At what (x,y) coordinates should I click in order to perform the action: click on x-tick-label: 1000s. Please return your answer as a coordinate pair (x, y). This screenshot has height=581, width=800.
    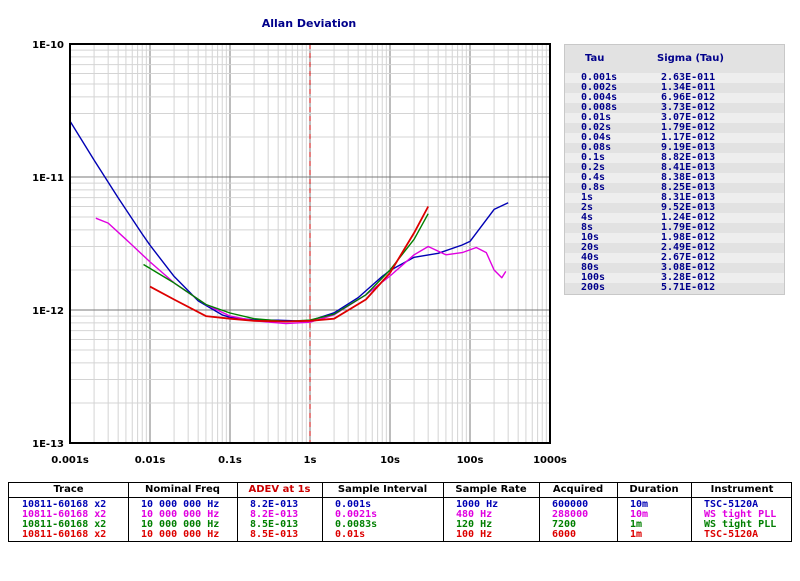
    Looking at the image, I should click on (550, 460).